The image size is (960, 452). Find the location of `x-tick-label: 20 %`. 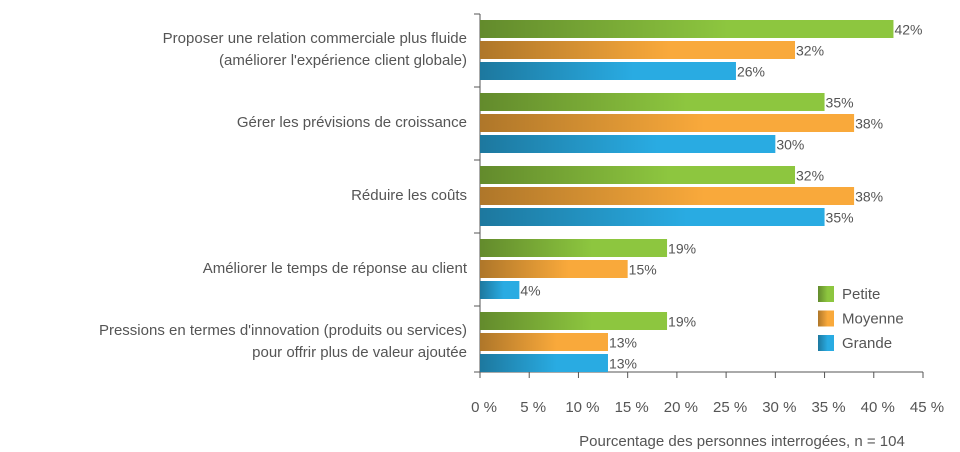

x-tick-label: 20 % is located at coordinates (681, 407).